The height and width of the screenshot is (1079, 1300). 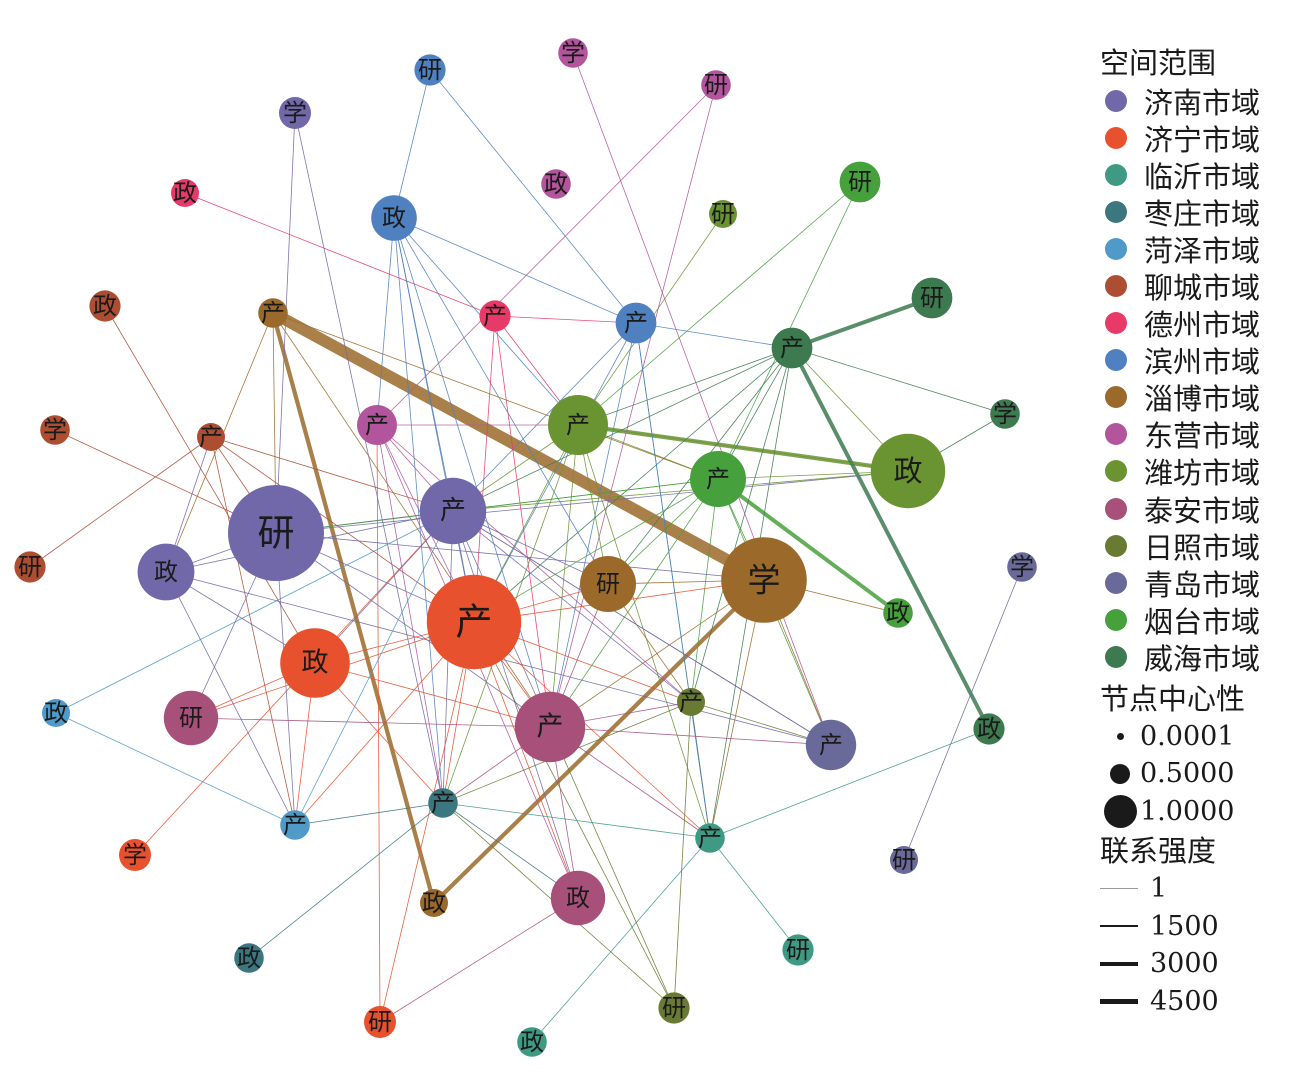 I want to click on edge-wh-xue-wh-chan, so click(x=898, y=381).